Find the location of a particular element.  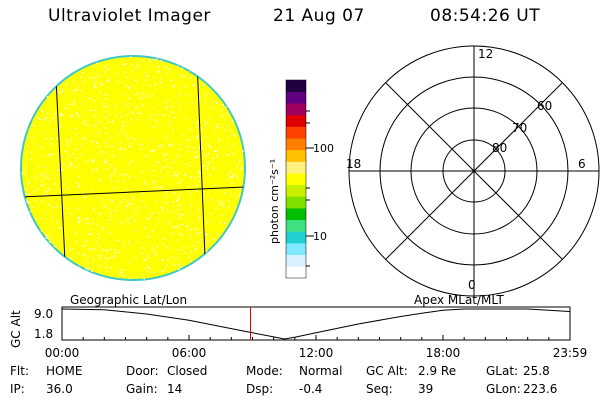

info-value: Closed is located at coordinates (187, 371).